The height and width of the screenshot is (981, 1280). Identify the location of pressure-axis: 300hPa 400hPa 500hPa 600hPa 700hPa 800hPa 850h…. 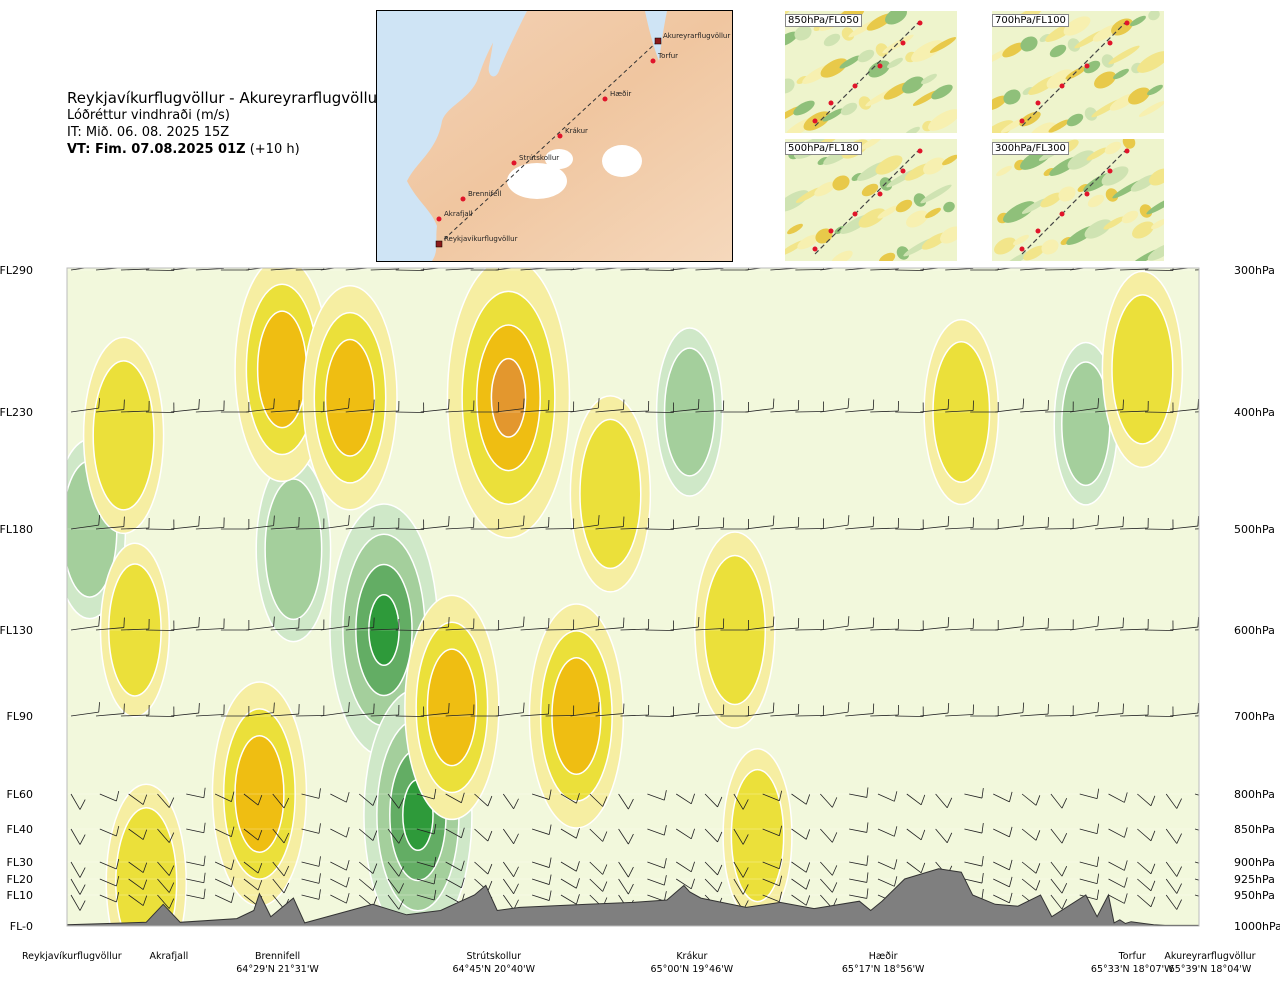
(1257, 598).